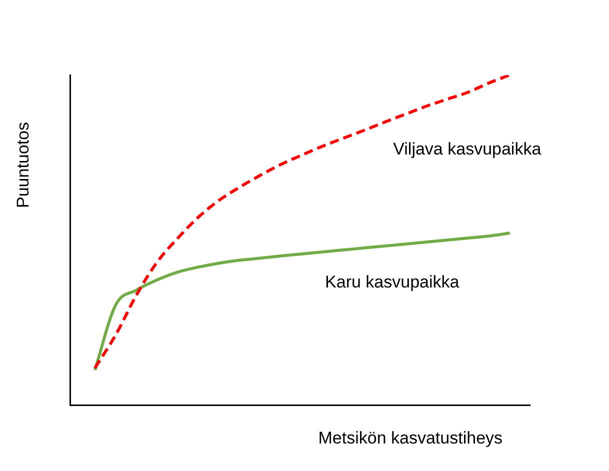  I want to click on x-axis-title: Metsikön kasvatustiheys, so click(410, 438).